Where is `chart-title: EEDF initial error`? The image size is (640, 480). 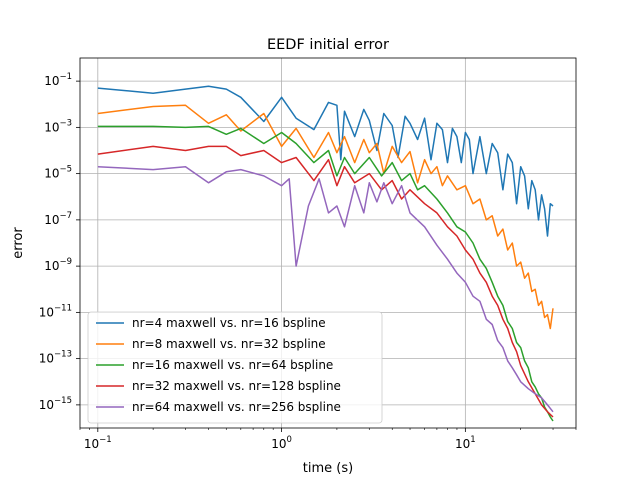
chart-title: EEDF initial error is located at coordinates (328, 45).